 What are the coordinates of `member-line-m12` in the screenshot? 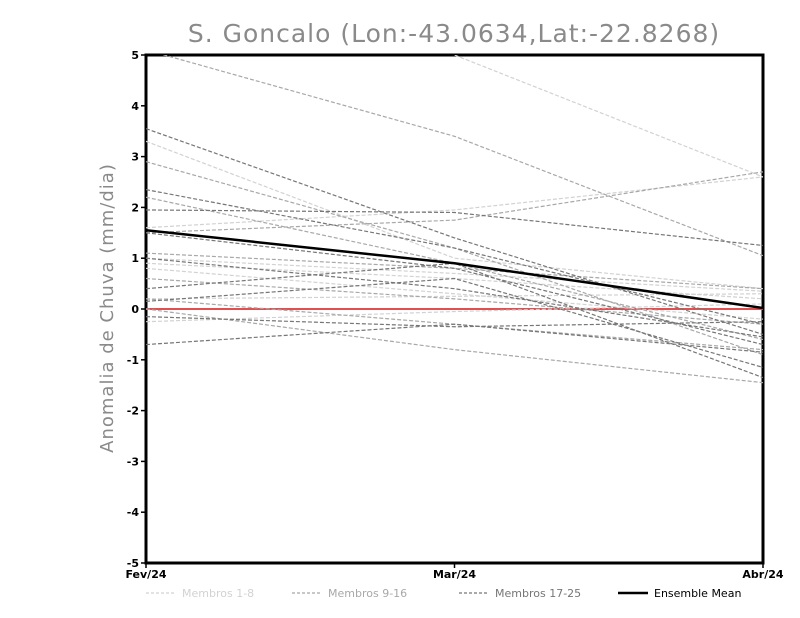 It's located at (454, 202).